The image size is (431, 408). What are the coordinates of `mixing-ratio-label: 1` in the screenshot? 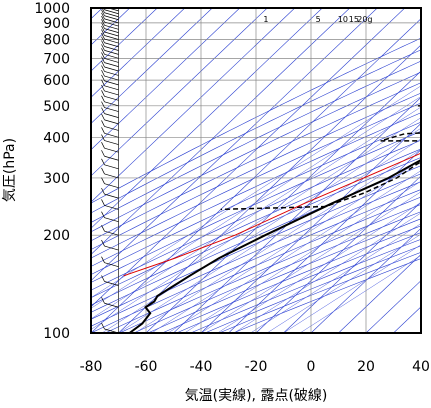 It's located at (265, 19).